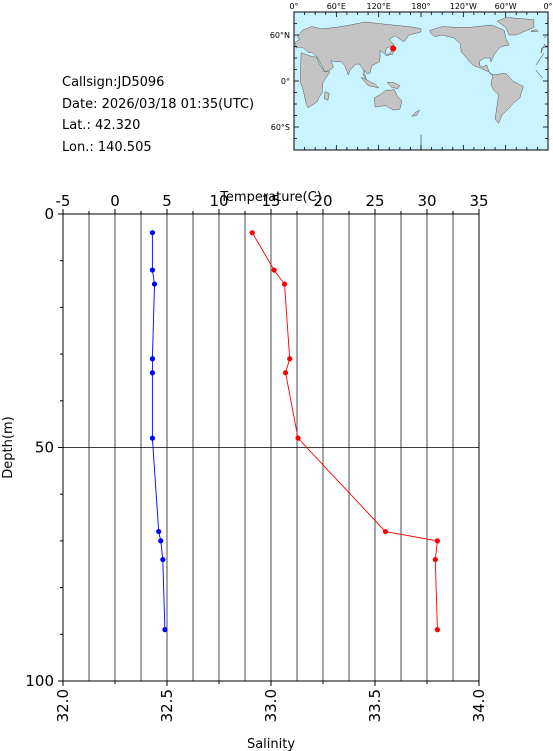  I want to click on temperature-tick-label: 35, so click(478, 201).